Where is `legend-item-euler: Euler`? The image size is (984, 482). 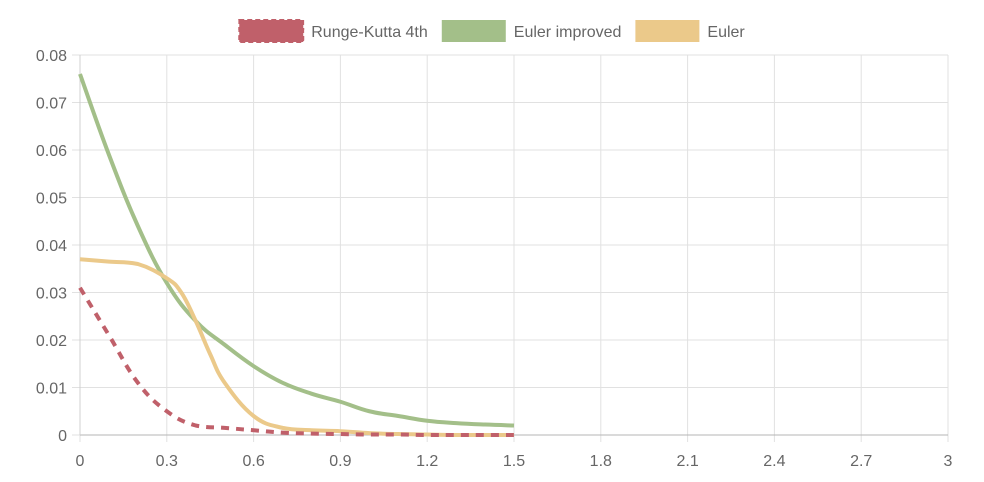 legend-item-euler: Euler is located at coordinates (690, 31).